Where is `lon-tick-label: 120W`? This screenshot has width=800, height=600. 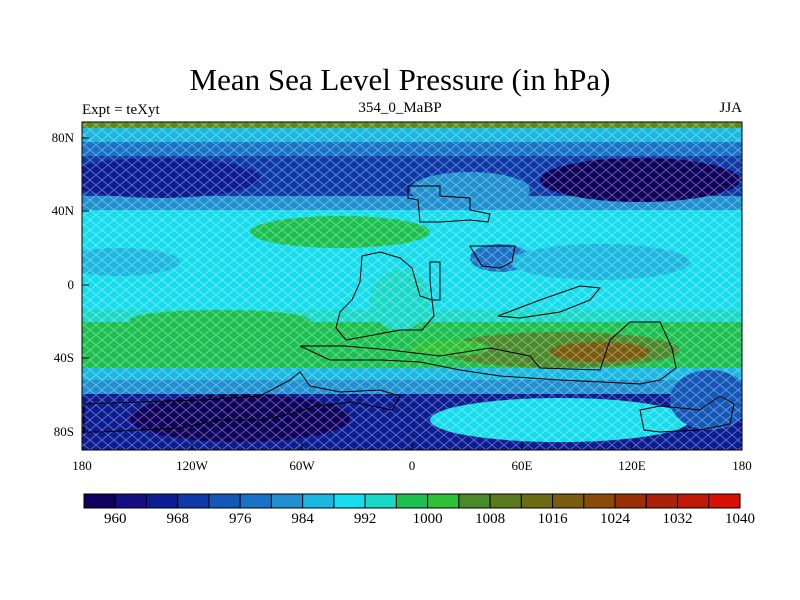
lon-tick-label: 120W is located at coordinates (192, 465).